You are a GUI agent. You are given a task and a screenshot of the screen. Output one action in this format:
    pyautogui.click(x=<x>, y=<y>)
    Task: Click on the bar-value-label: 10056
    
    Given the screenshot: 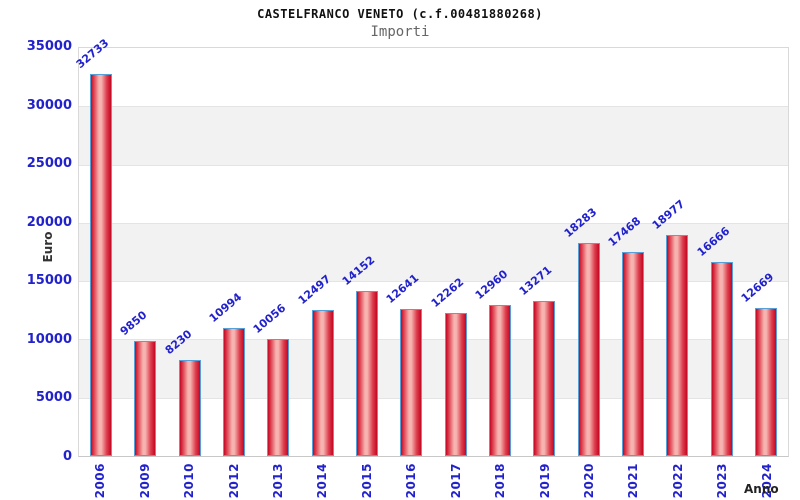 What is the action you would take?
    pyautogui.click(x=270, y=318)
    